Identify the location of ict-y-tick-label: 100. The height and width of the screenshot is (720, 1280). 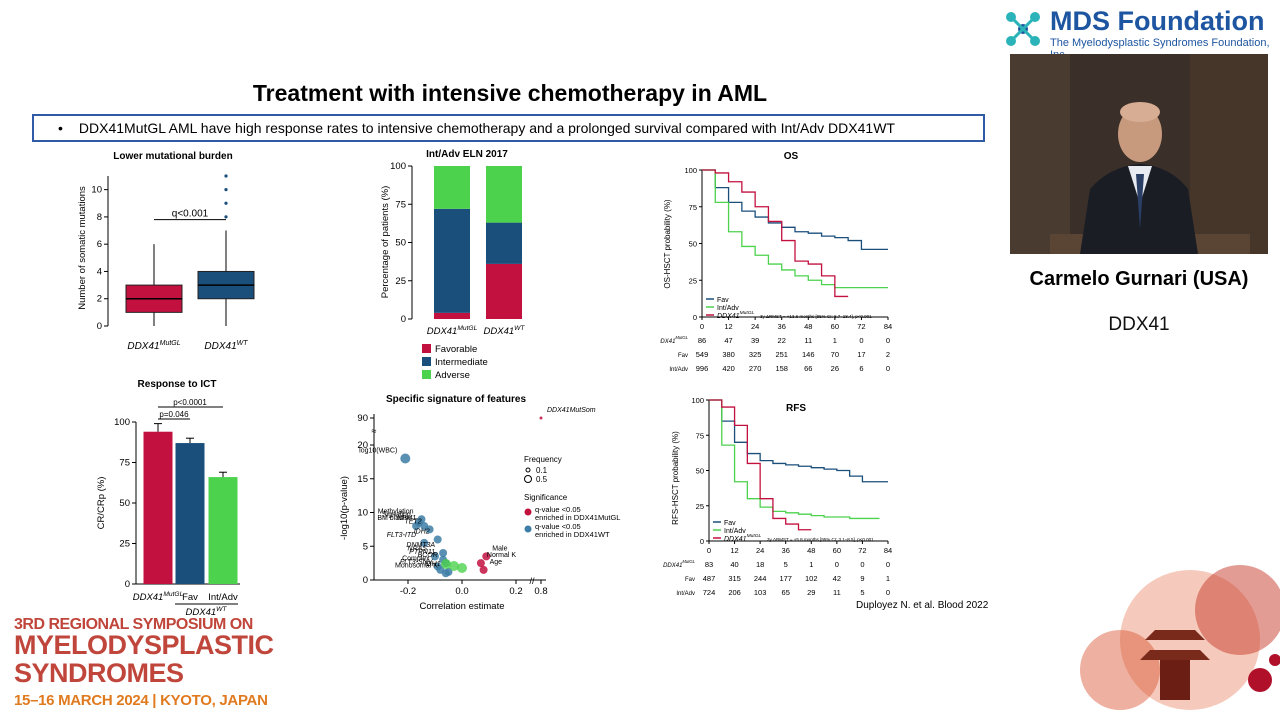
(122, 422).